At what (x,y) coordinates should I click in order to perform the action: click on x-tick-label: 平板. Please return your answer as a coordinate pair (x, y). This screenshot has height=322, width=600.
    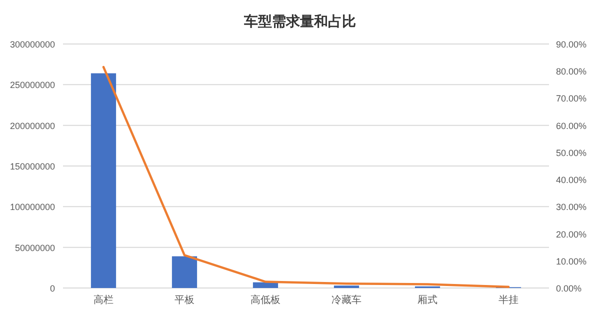
    Looking at the image, I should click on (184, 300).